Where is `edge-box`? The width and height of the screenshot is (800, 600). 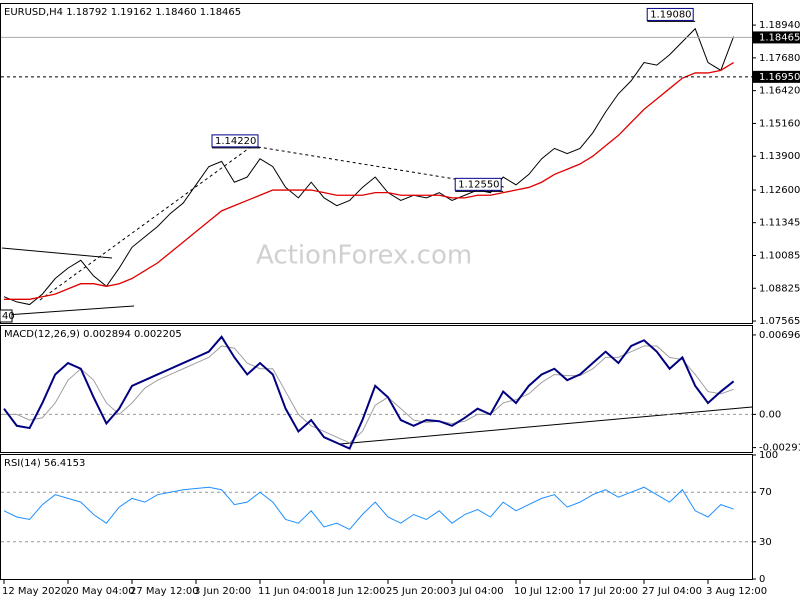 edge-box is located at coordinates (6, 316).